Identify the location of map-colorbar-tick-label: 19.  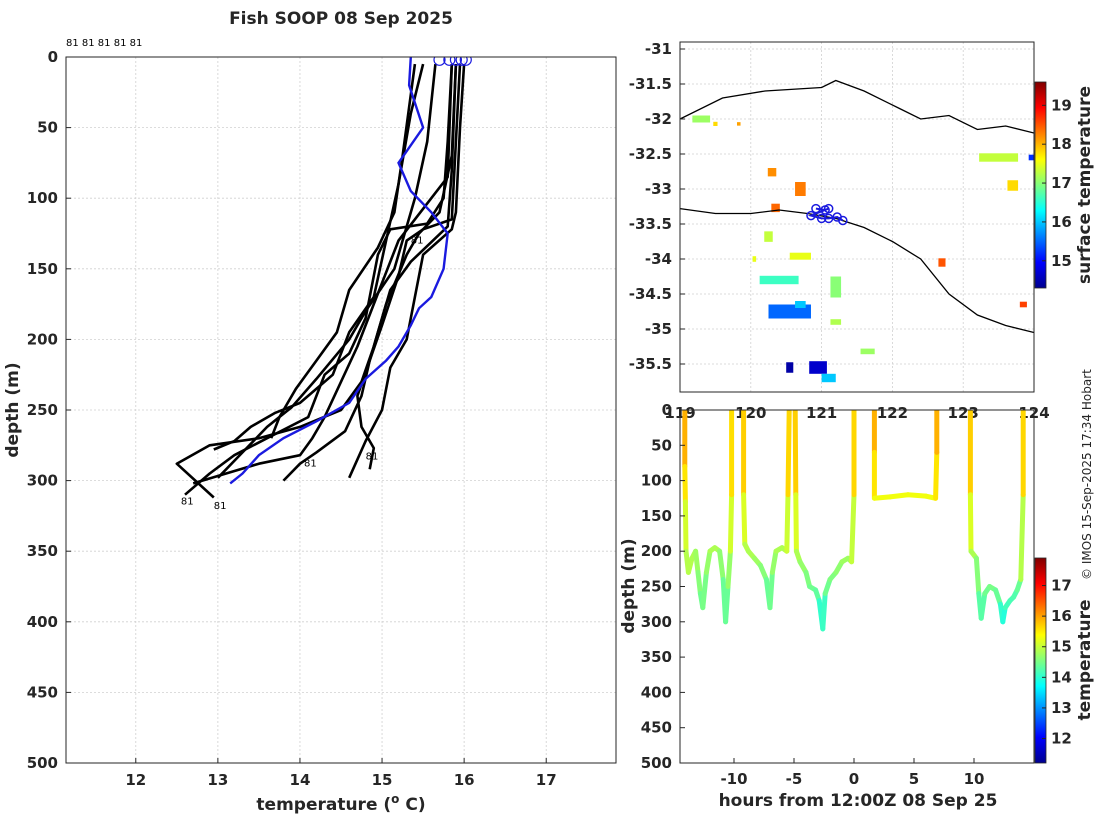
(1061, 105).